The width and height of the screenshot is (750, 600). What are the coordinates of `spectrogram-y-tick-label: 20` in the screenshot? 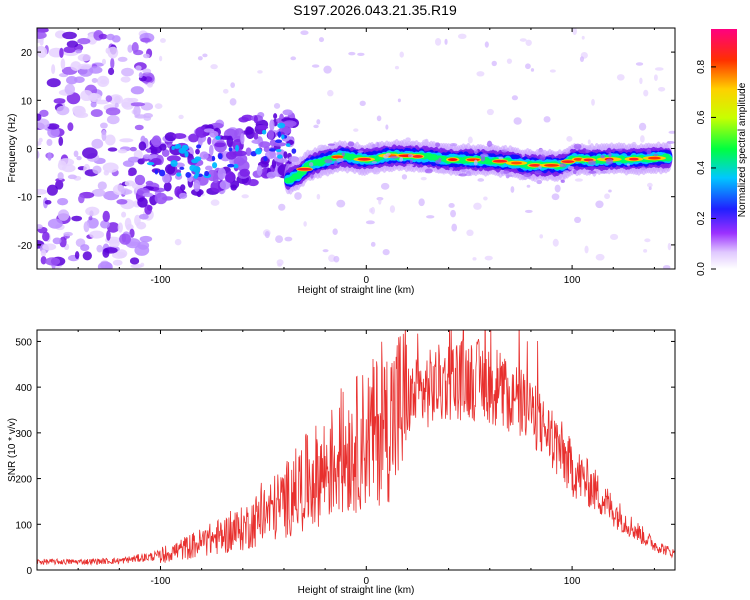 It's located at (27, 53).